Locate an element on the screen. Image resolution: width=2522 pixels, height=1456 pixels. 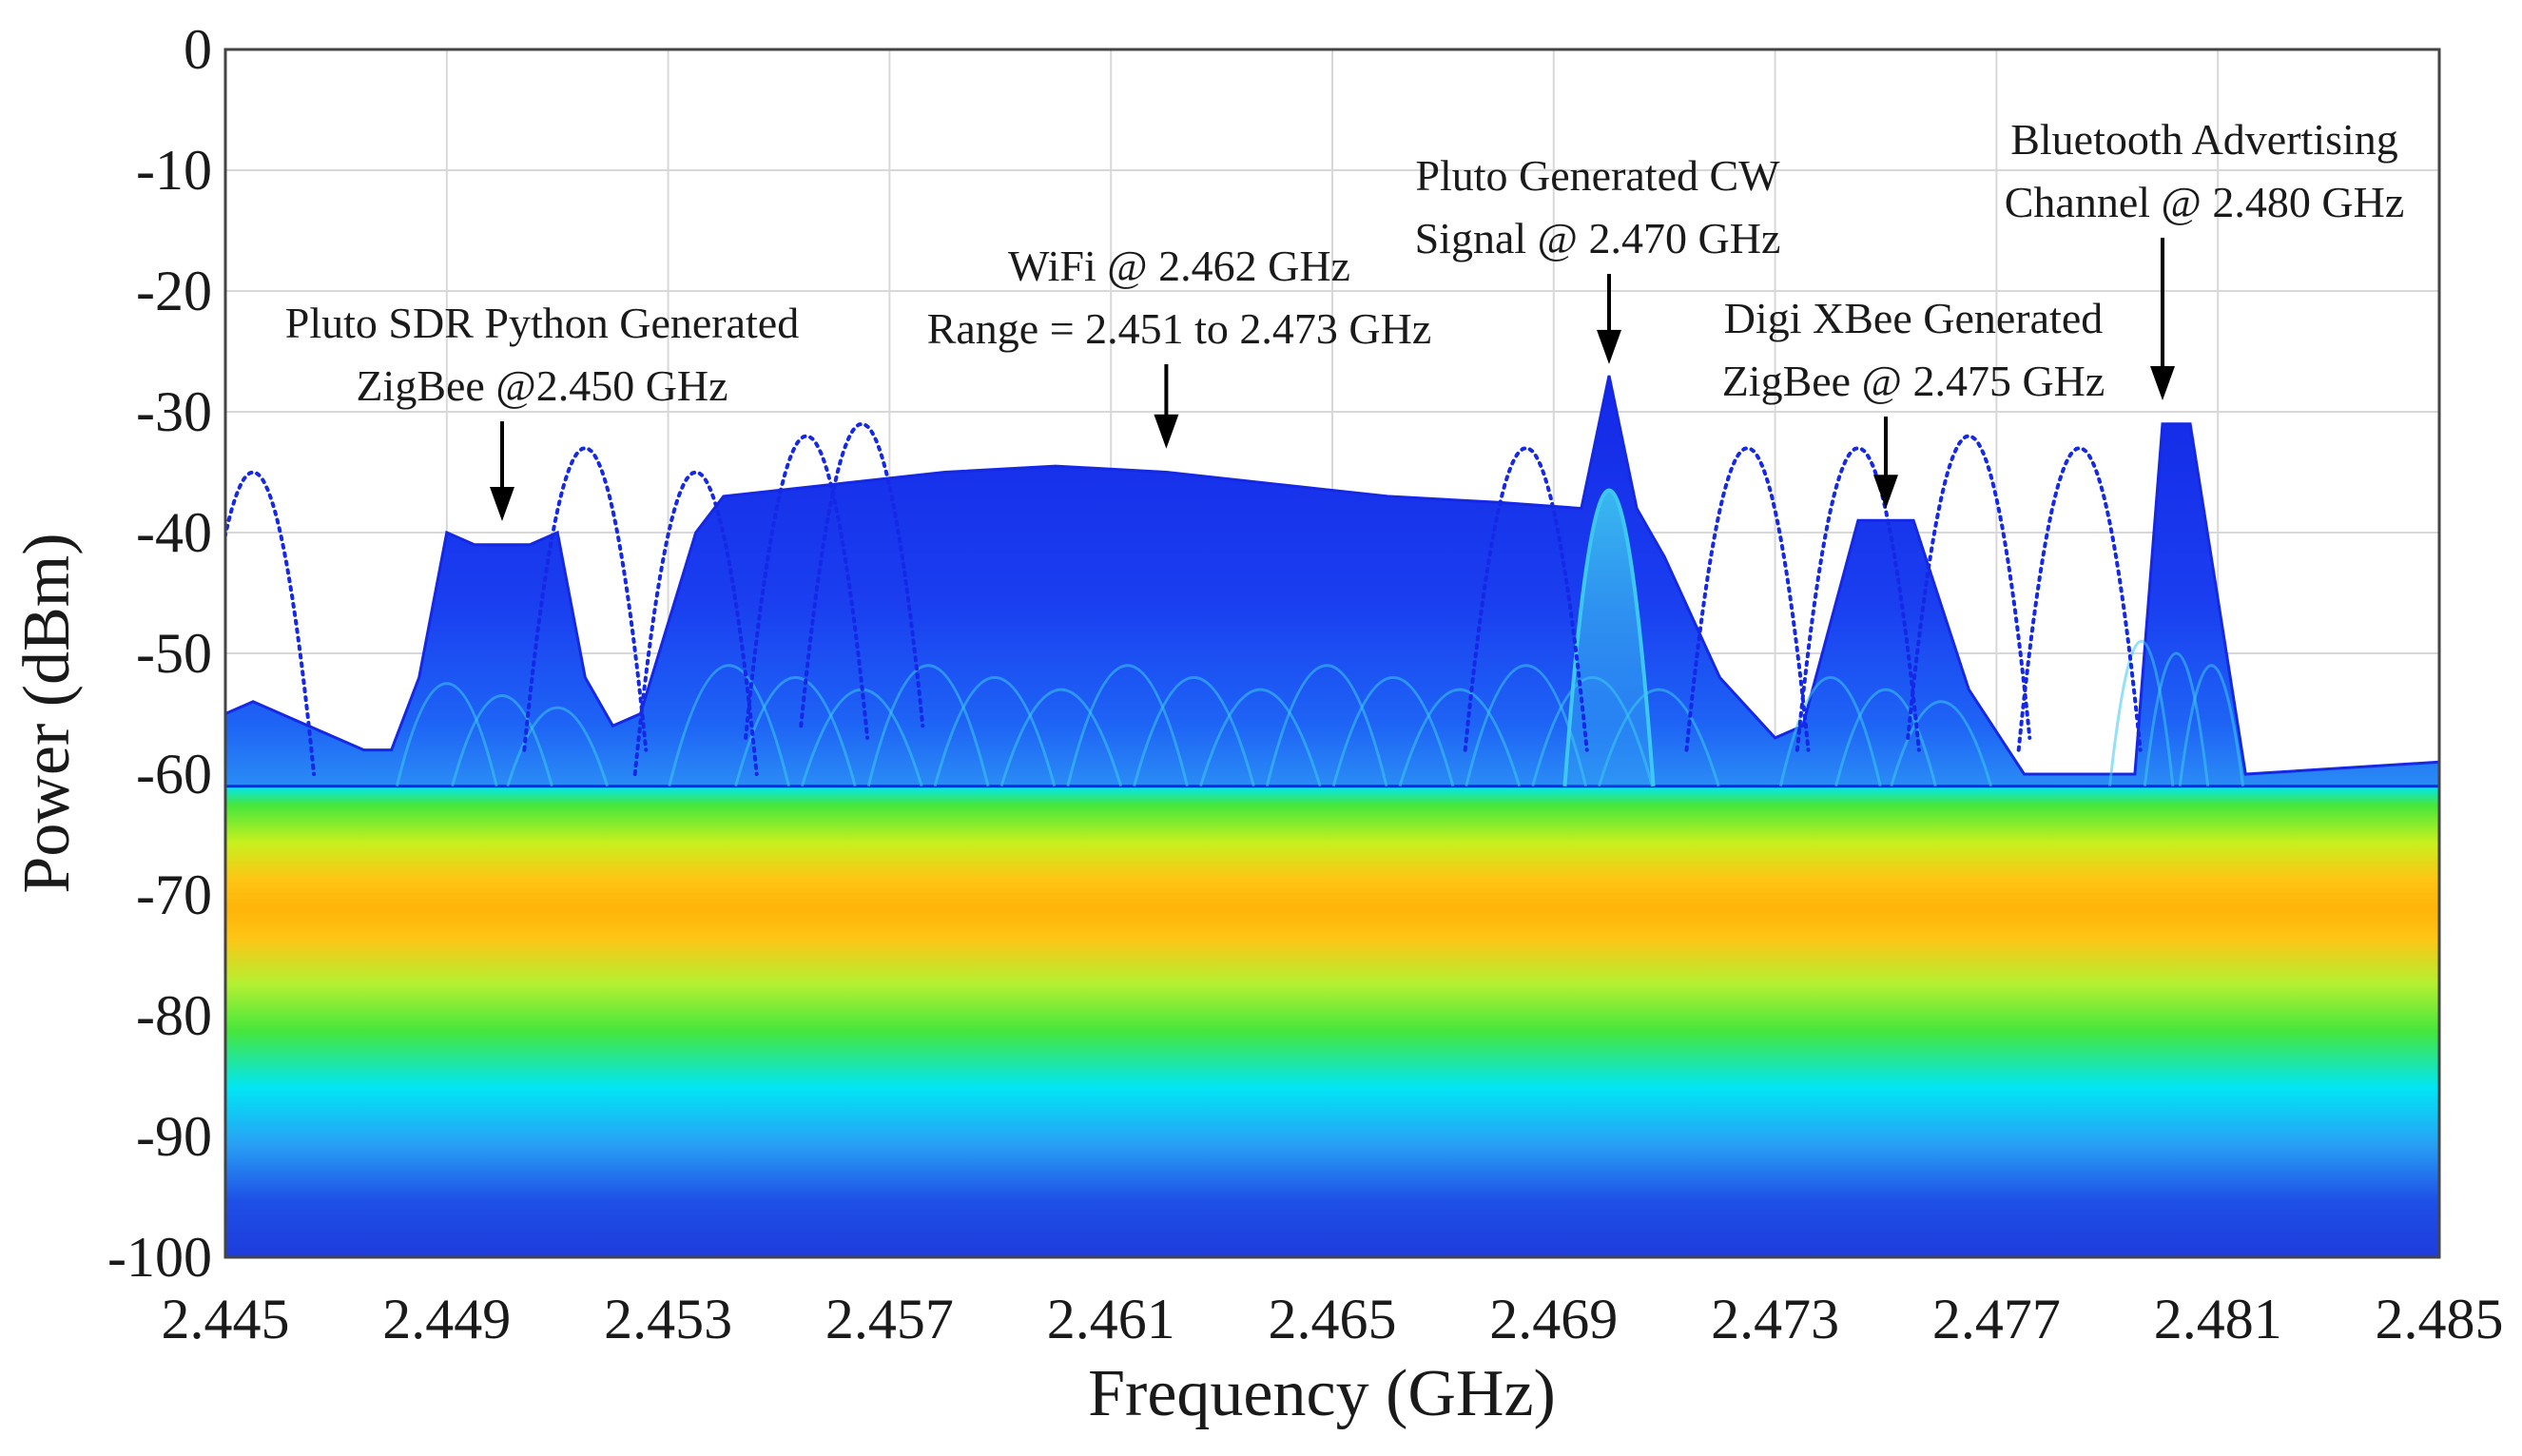
annotation: Bluetooth Advertising Channel @ 2.480 GHz is located at coordinates (2205, 258).